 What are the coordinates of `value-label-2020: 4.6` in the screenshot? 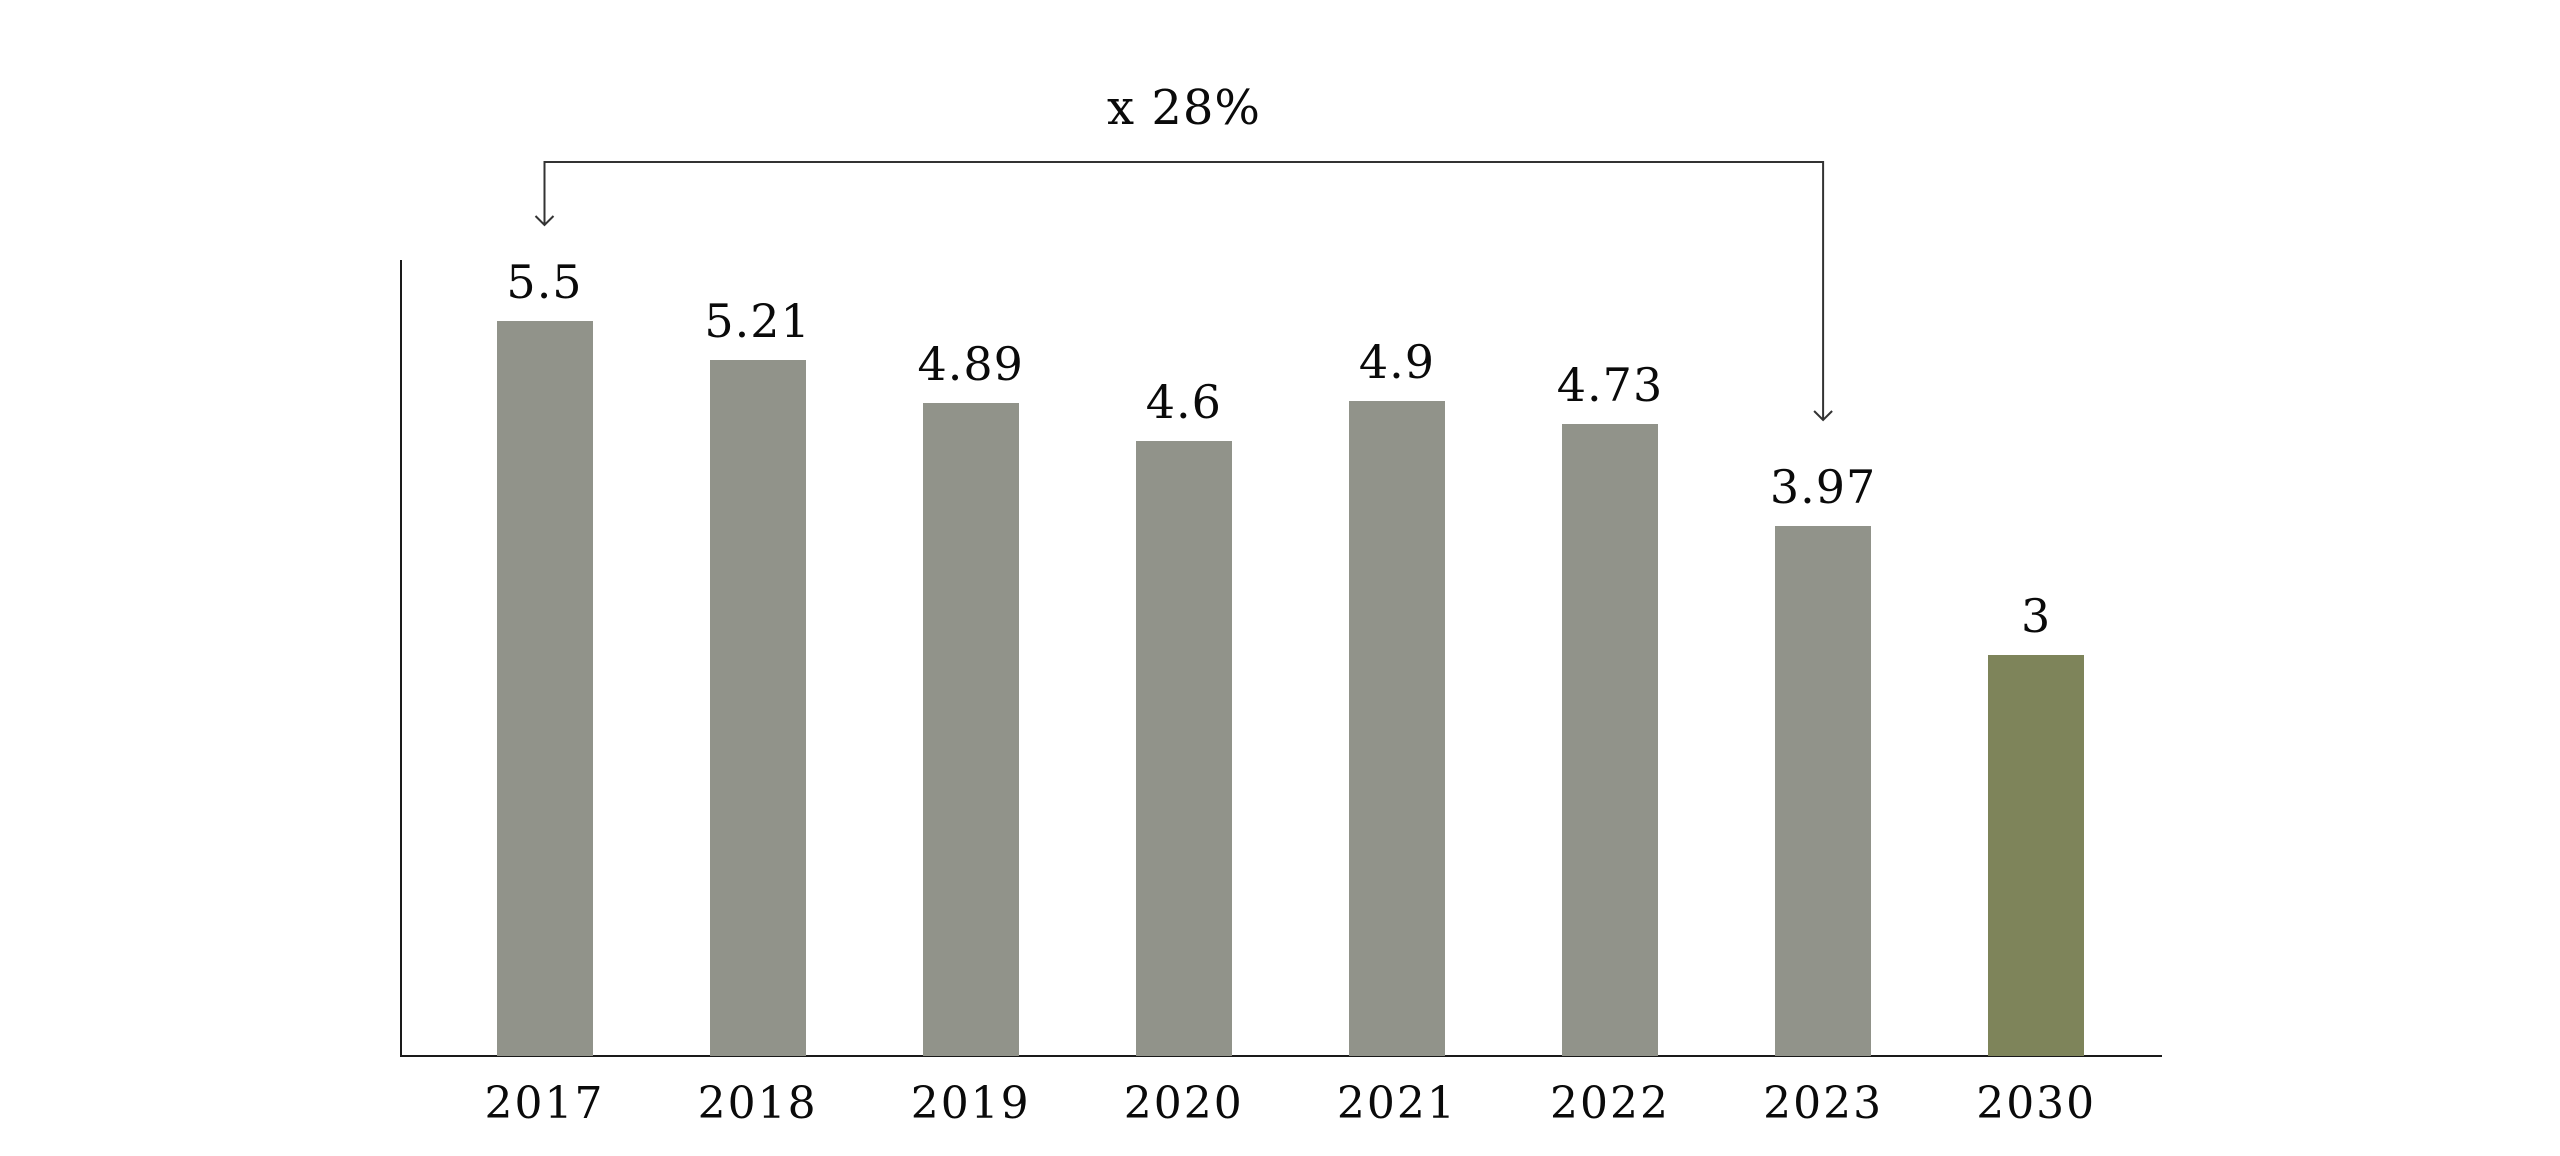 It's located at (1183, 402).